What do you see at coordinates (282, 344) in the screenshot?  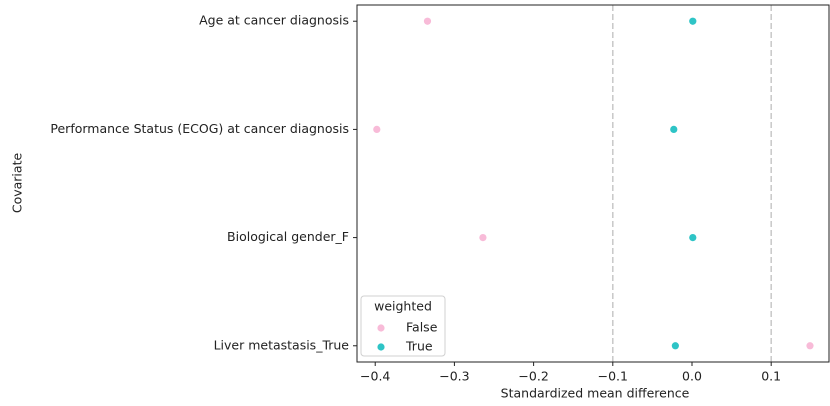 I see `y-tick-label: Liver metastasis_True` at bounding box center [282, 344].